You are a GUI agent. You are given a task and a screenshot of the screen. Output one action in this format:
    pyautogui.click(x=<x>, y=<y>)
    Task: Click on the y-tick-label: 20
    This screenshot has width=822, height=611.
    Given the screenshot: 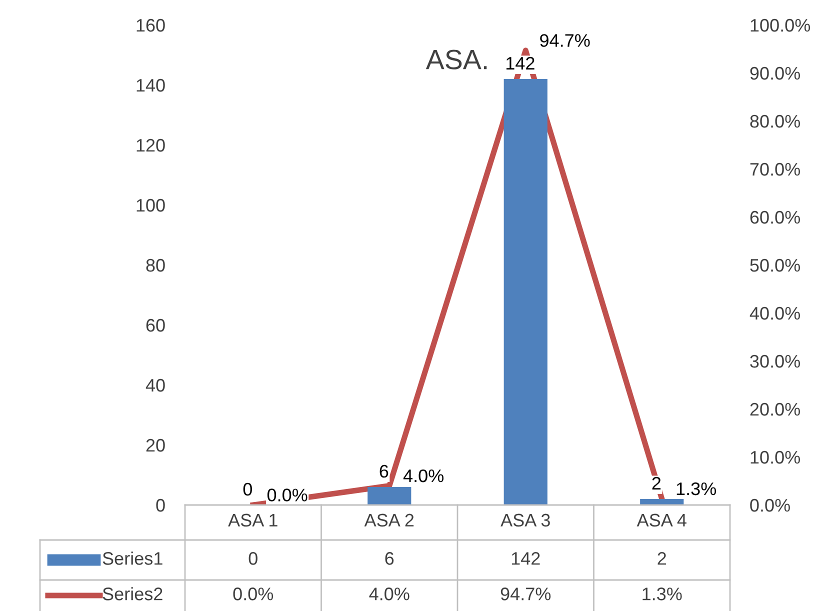 What is the action you would take?
    pyautogui.click(x=155, y=445)
    